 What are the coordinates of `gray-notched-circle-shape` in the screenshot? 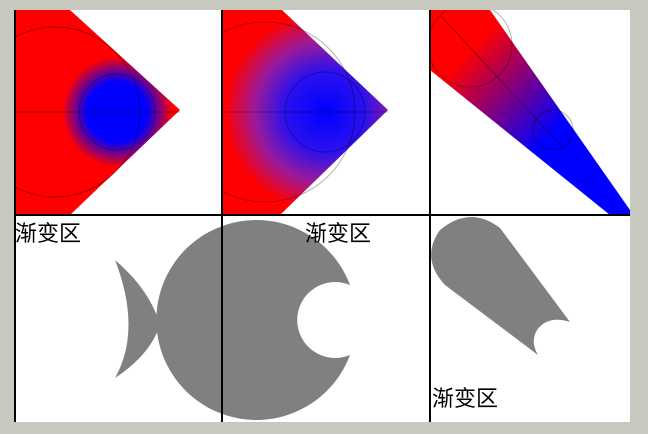 It's located at (253, 319).